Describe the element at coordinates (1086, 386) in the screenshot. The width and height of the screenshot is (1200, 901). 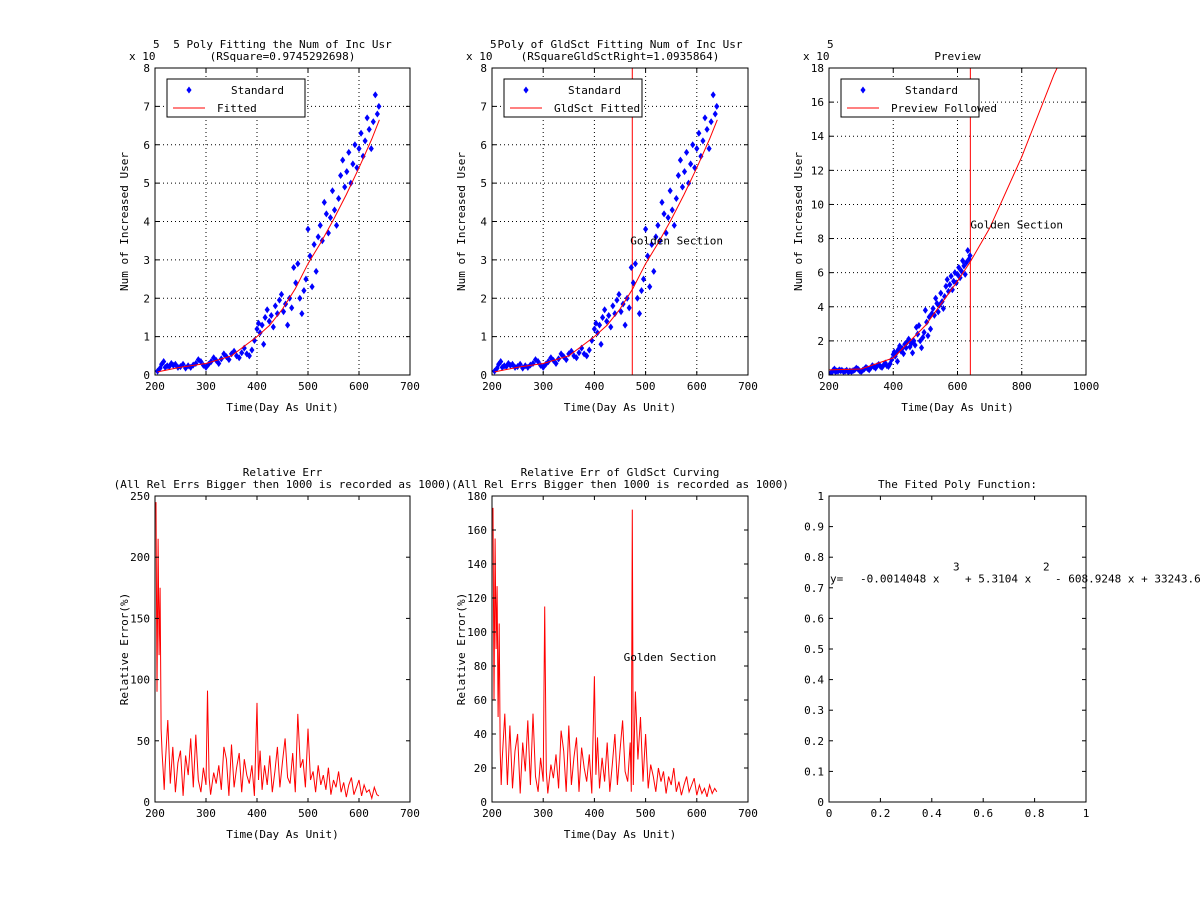
I see `x-tick-label: 1000` at that location.